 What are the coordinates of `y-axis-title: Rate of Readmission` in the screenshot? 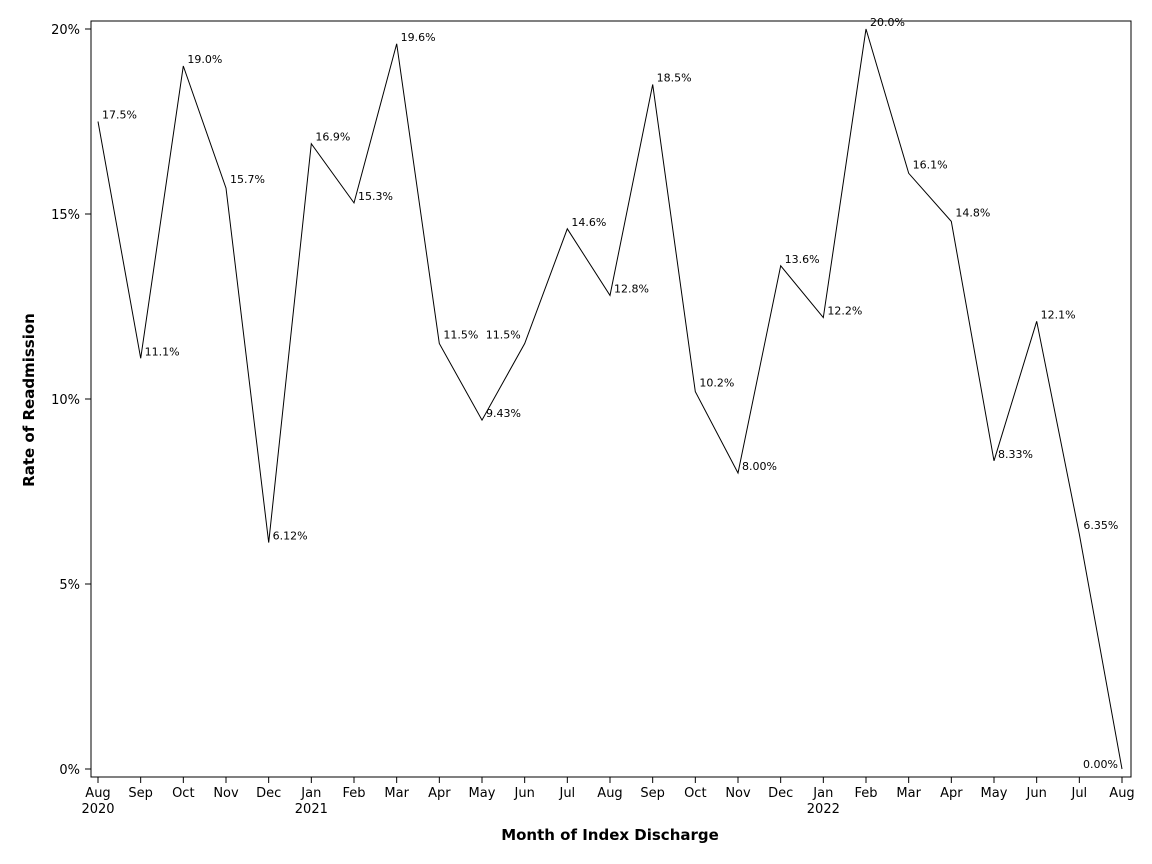 It's located at (29, 400).